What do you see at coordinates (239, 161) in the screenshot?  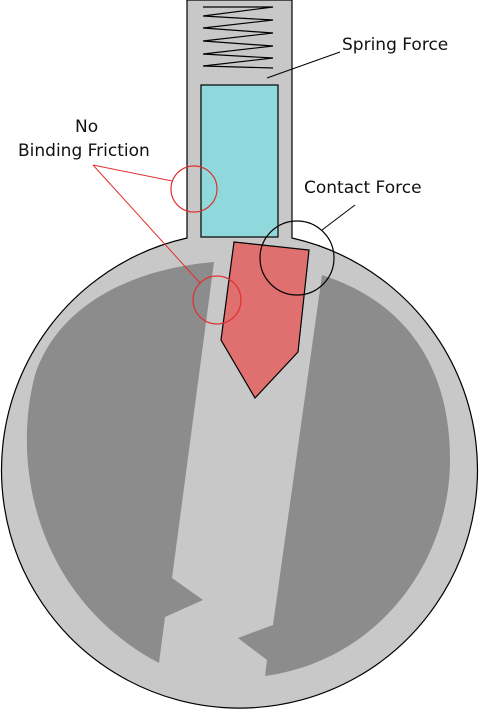 I see `driver-pin` at bounding box center [239, 161].